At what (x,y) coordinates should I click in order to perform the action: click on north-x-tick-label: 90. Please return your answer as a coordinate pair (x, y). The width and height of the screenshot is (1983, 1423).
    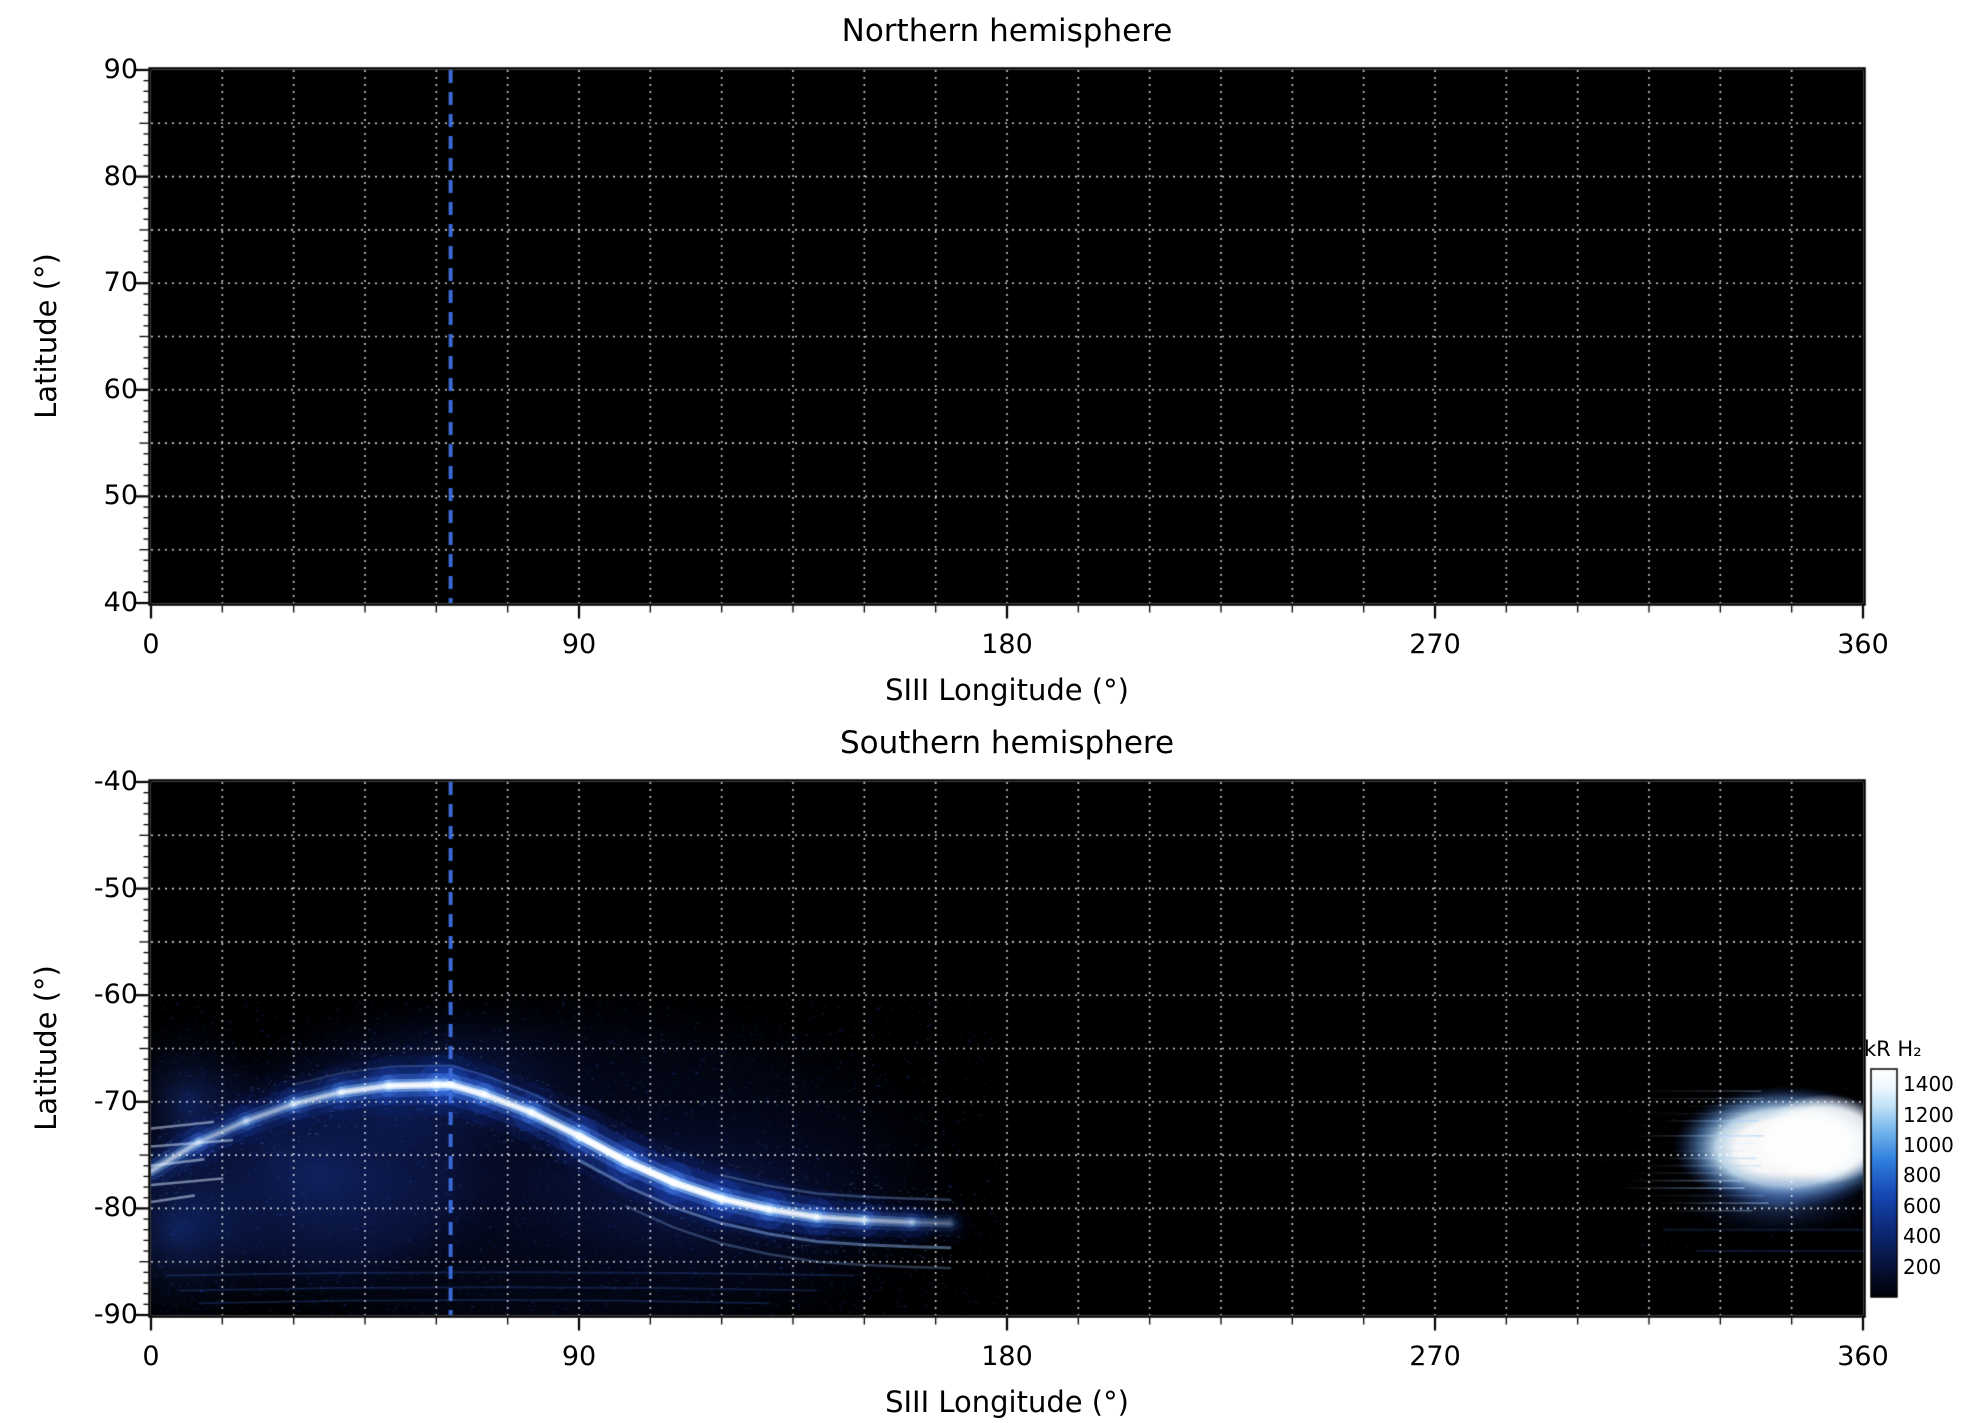
    Looking at the image, I should click on (579, 644).